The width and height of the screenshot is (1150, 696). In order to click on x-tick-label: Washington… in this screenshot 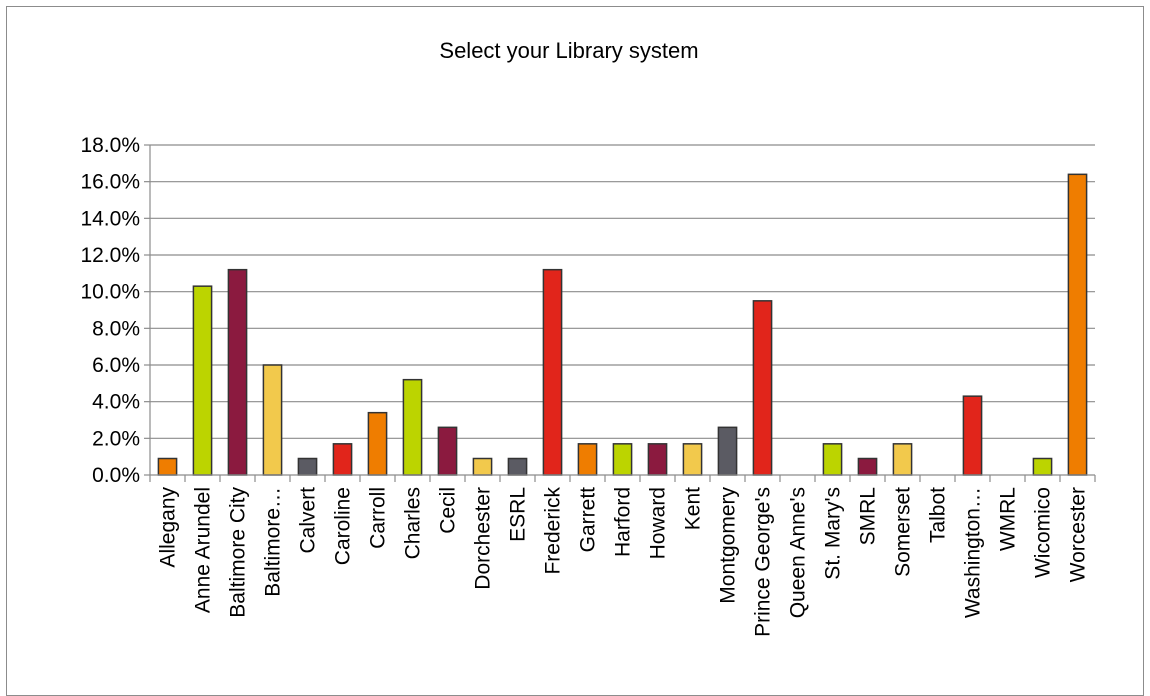, I will do `click(973, 552)`.